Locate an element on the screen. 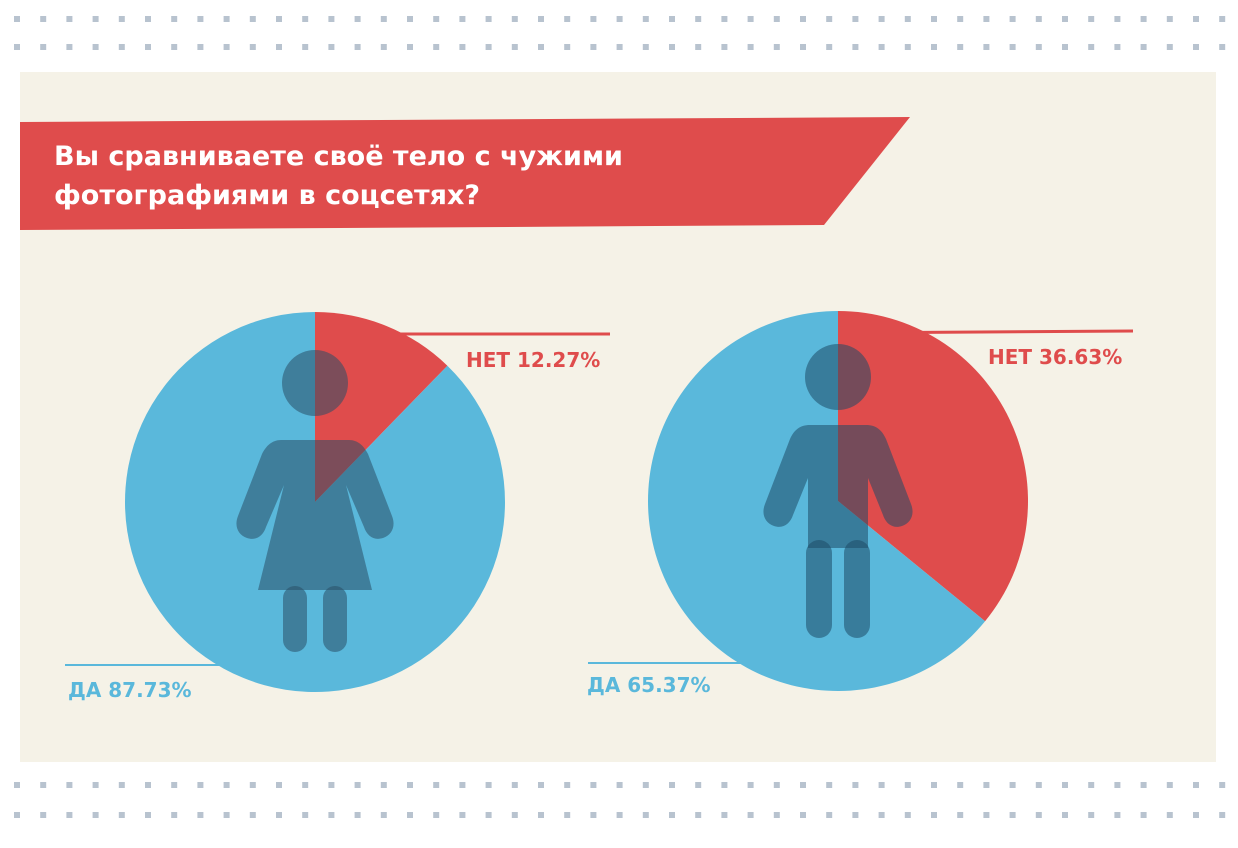 Image resolution: width=1238 pixels, height=848 pixels. title-banner is located at coordinates (465, 173).